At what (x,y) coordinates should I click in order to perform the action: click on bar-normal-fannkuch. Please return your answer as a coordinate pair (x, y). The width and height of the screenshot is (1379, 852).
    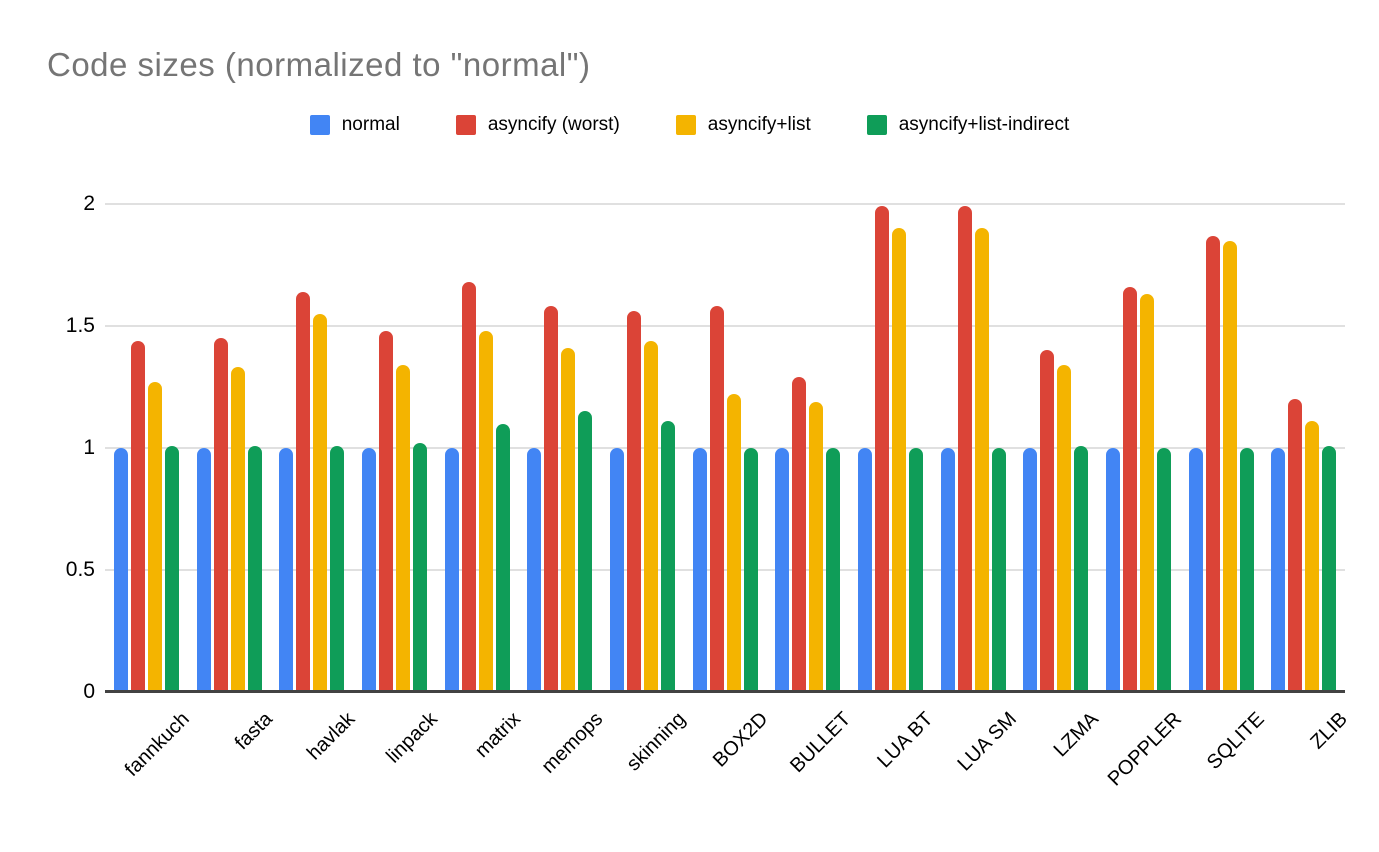
    Looking at the image, I should click on (120, 570).